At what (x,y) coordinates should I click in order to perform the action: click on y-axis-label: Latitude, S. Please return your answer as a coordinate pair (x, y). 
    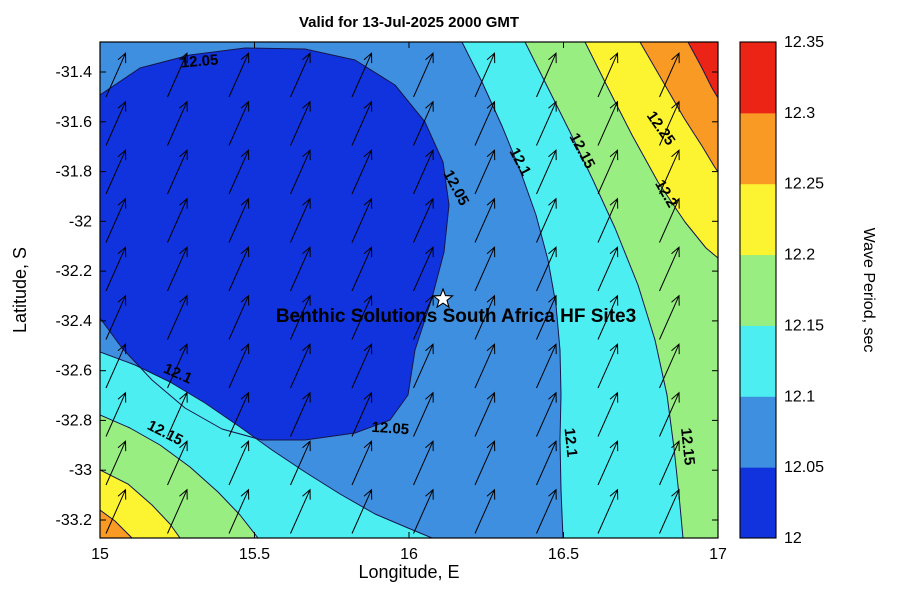
    Looking at the image, I should click on (20, 290).